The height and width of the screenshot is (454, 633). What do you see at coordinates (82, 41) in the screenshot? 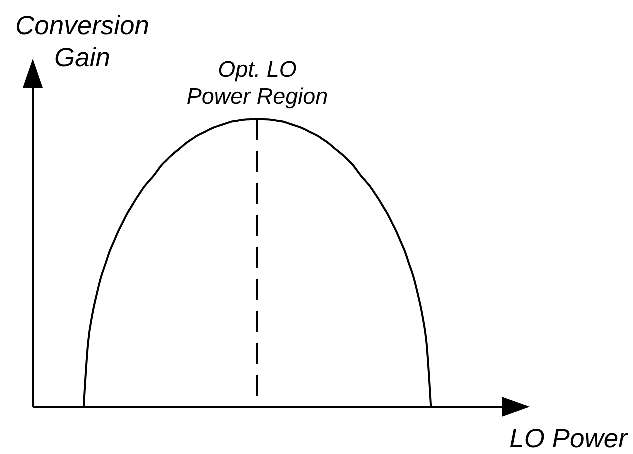
I see `y-axis-title: Conversion Gain` at bounding box center [82, 41].